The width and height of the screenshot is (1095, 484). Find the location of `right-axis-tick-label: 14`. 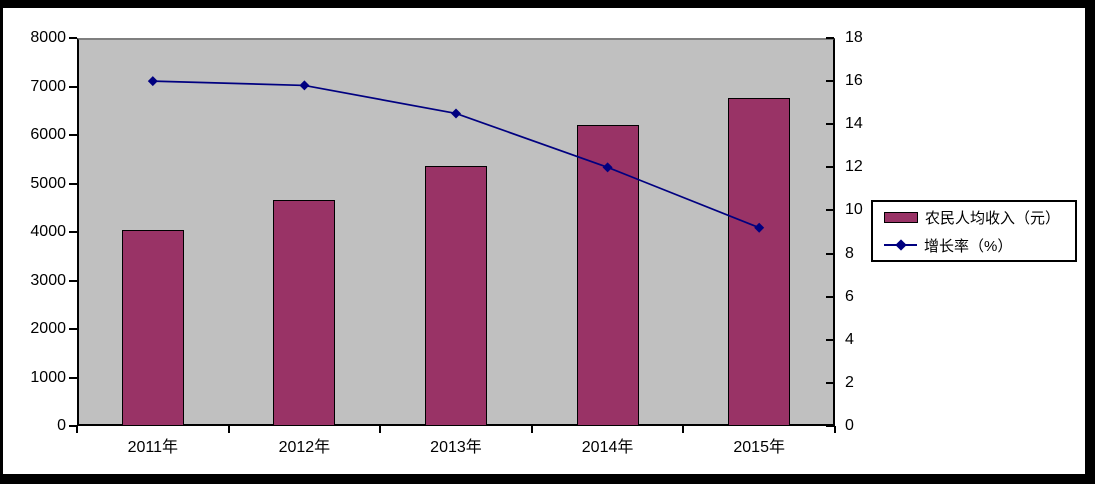

right-axis-tick-label: 14 is located at coordinates (854, 124).